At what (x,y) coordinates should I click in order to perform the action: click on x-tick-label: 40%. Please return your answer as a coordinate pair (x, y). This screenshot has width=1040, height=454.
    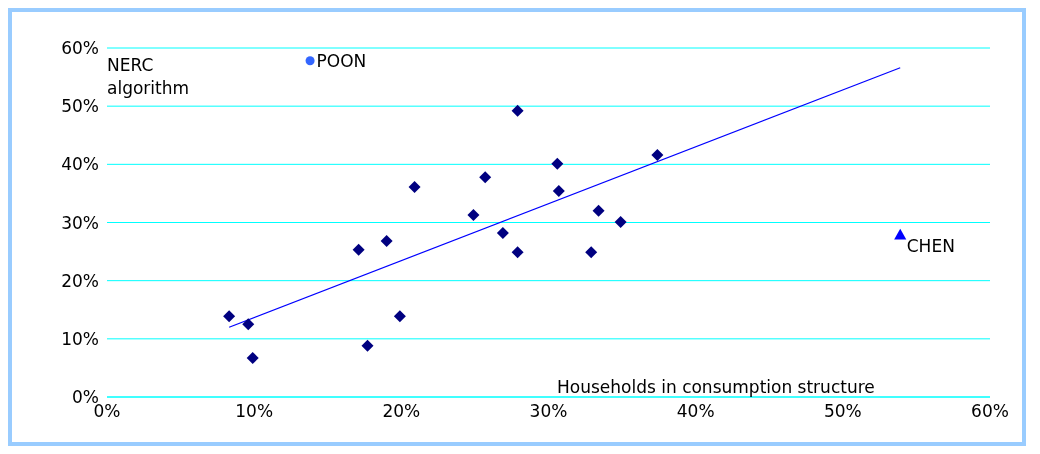
    Looking at the image, I should click on (695, 411).